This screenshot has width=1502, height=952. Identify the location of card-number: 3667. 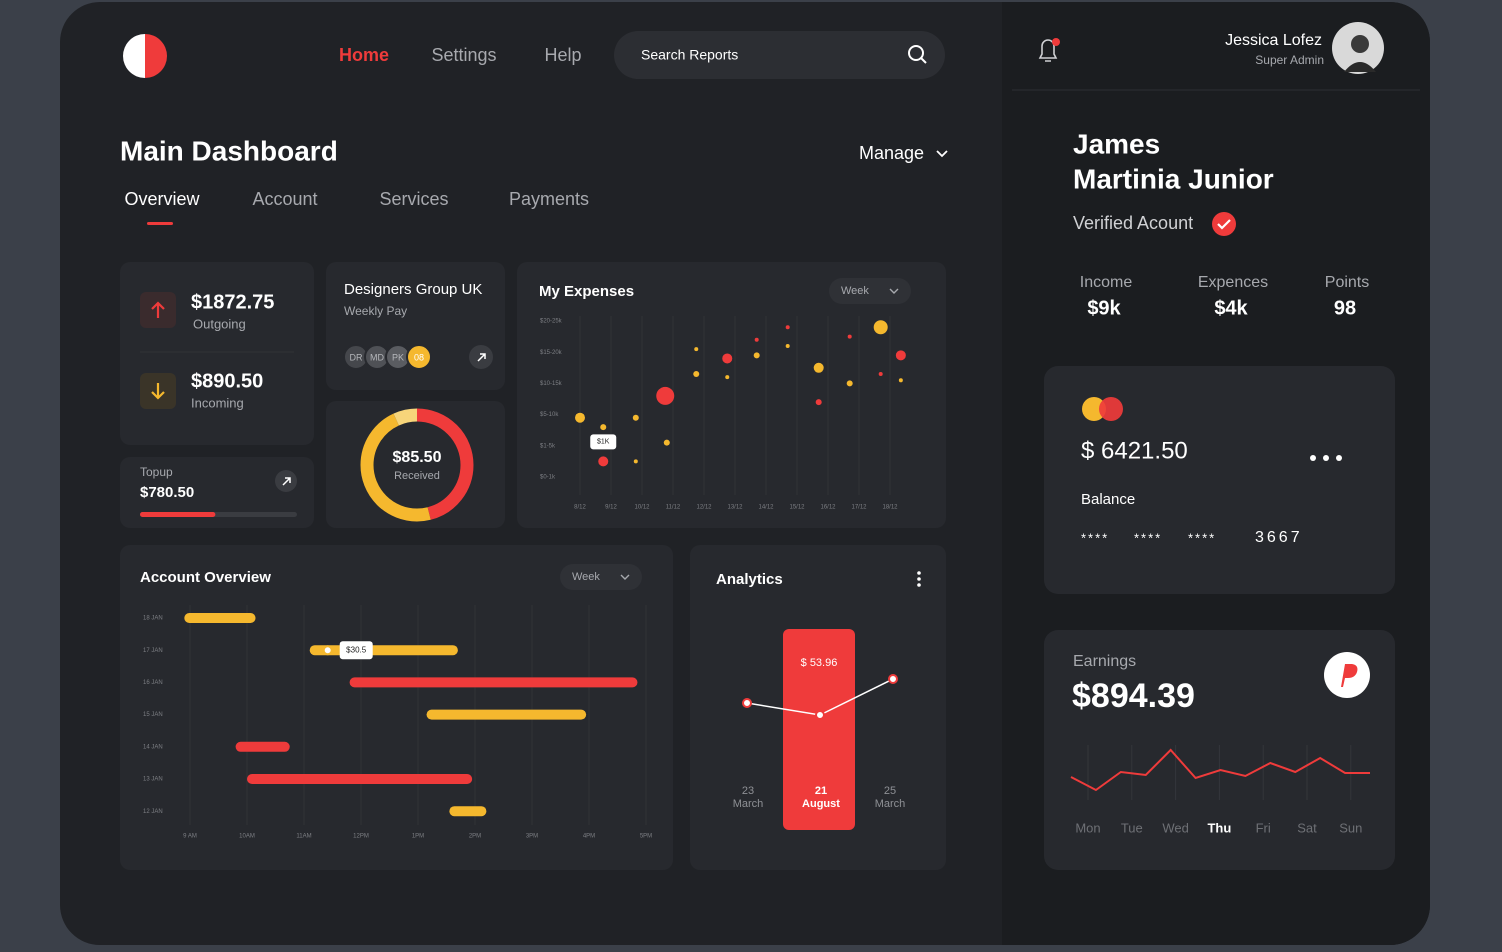
(1279, 537).